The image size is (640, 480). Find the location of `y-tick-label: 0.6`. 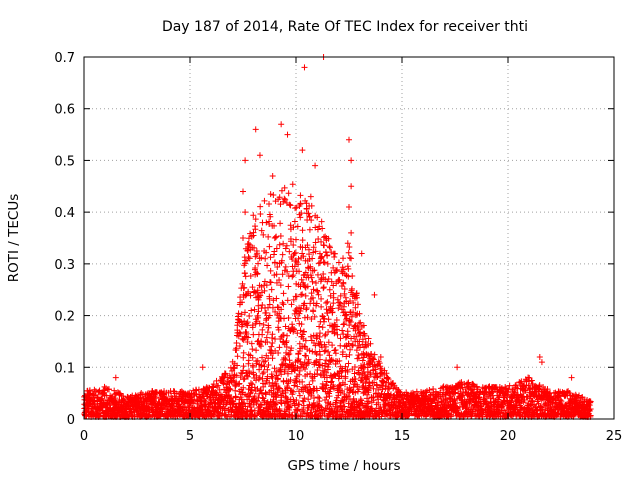

y-tick-label: 0.6 is located at coordinates (64, 110).